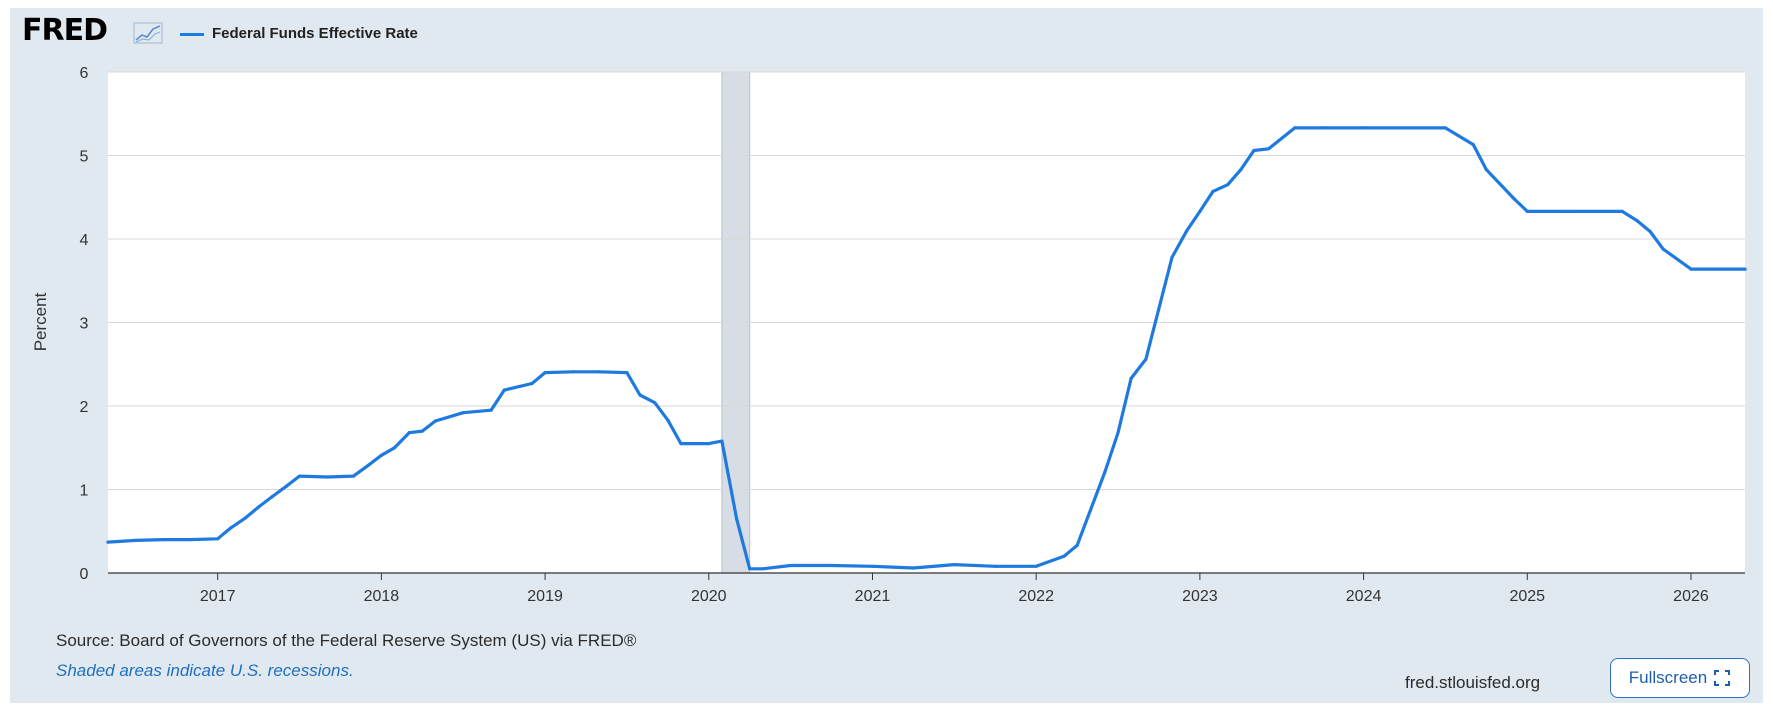 This screenshot has width=1773, height=711. I want to click on legend-label: Federal Funds Effective Rate, so click(315, 33).